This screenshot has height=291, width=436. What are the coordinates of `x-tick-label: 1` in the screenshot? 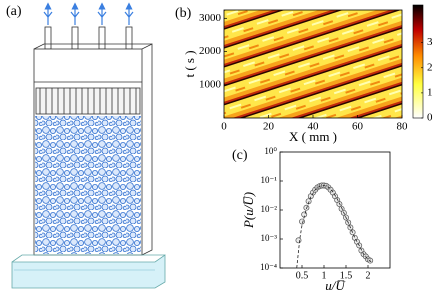 It's located at (324, 275).